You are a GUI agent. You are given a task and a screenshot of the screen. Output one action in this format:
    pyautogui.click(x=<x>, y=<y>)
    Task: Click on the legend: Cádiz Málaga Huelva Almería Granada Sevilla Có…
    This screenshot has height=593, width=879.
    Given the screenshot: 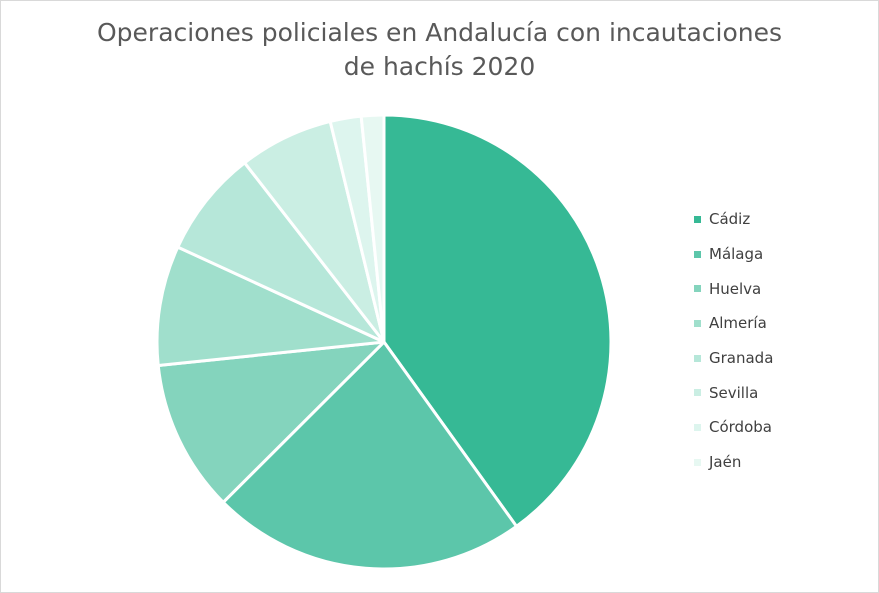 What is the action you would take?
    pyautogui.click(x=733, y=341)
    